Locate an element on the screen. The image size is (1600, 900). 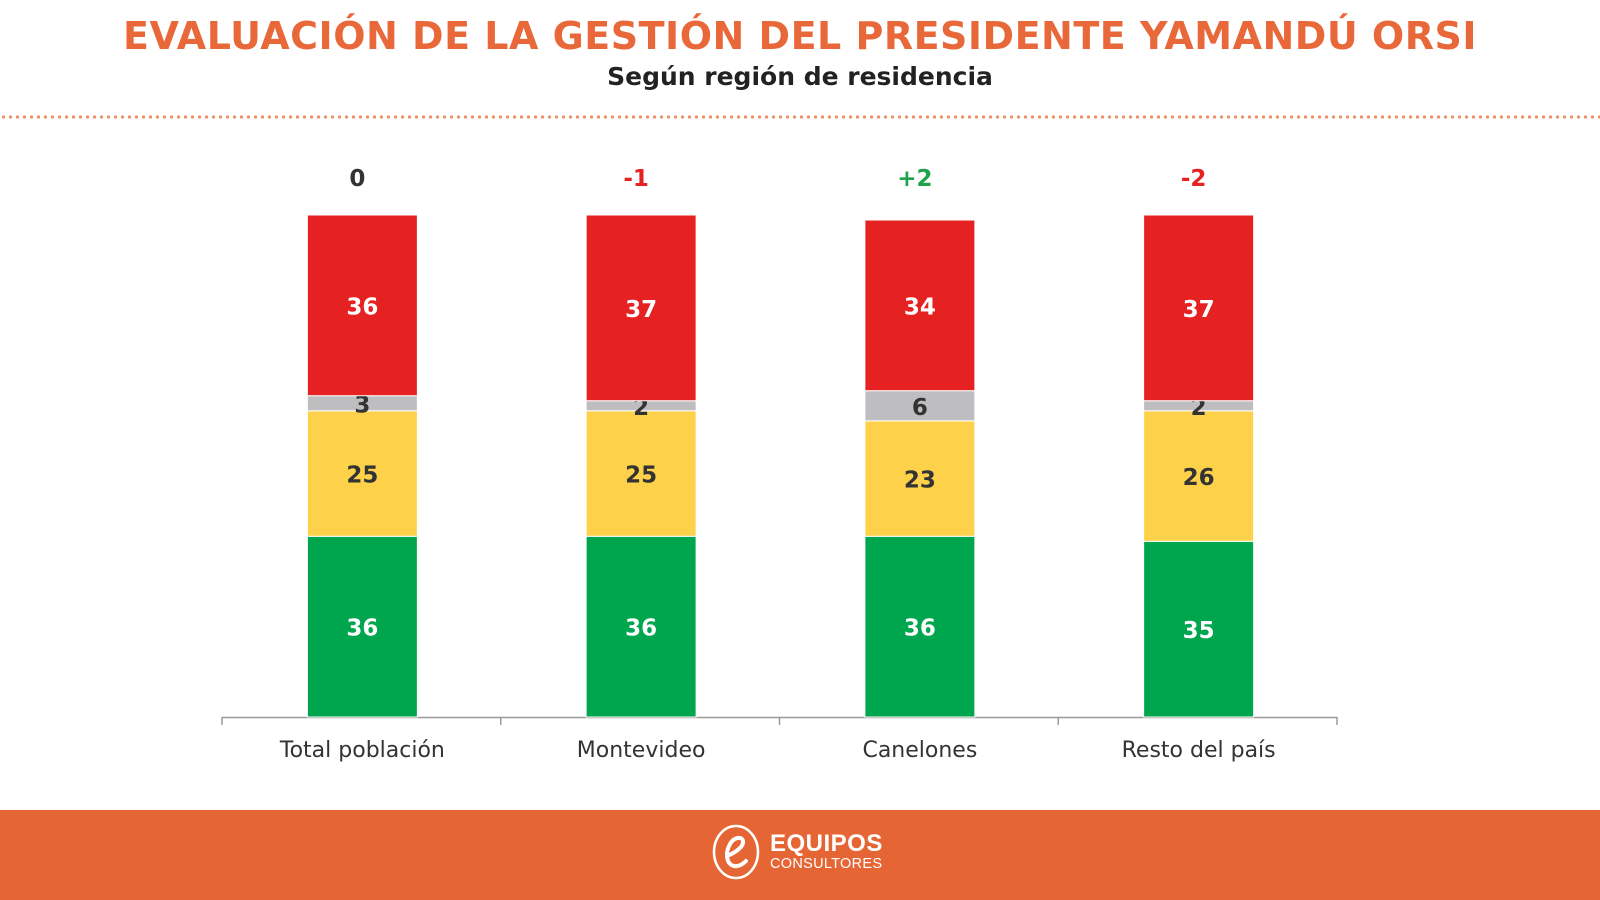
footer-bar: EQUIPOS CONSULTORES is located at coordinates (800, 855).